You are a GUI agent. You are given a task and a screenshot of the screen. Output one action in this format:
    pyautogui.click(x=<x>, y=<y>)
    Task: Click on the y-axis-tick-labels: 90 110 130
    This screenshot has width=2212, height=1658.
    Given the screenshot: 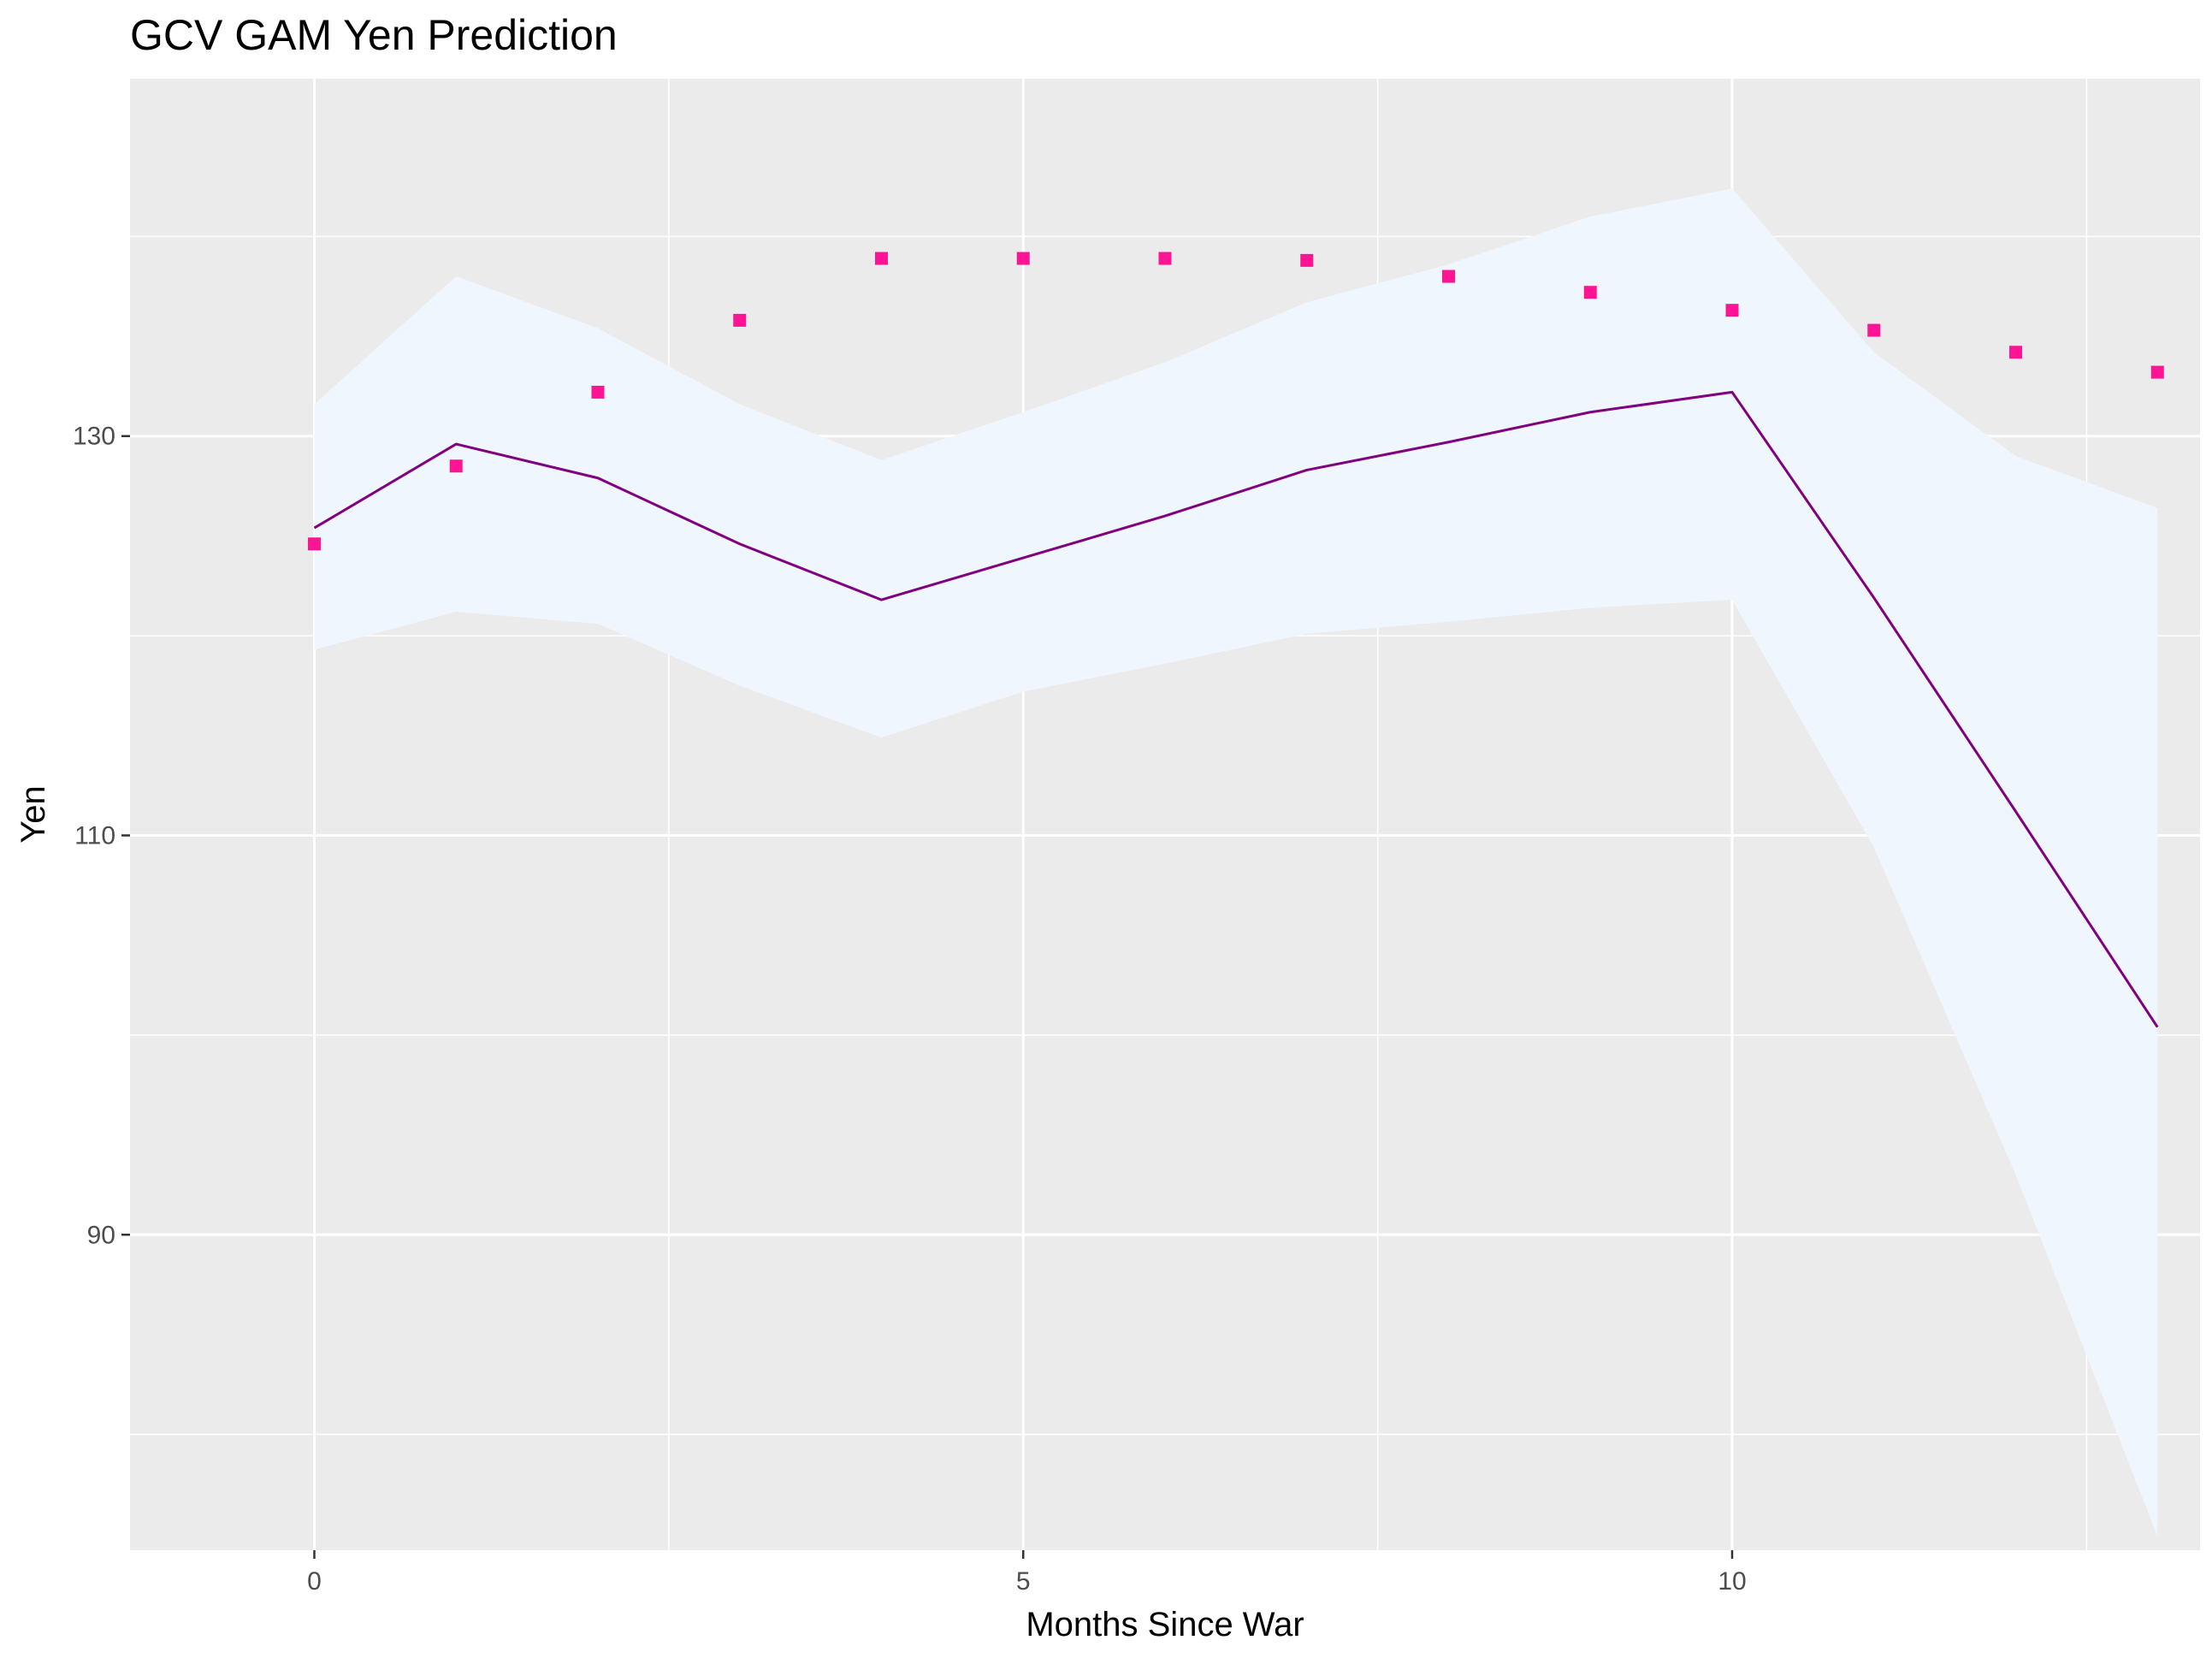 What is the action you would take?
    pyautogui.click(x=94, y=836)
    